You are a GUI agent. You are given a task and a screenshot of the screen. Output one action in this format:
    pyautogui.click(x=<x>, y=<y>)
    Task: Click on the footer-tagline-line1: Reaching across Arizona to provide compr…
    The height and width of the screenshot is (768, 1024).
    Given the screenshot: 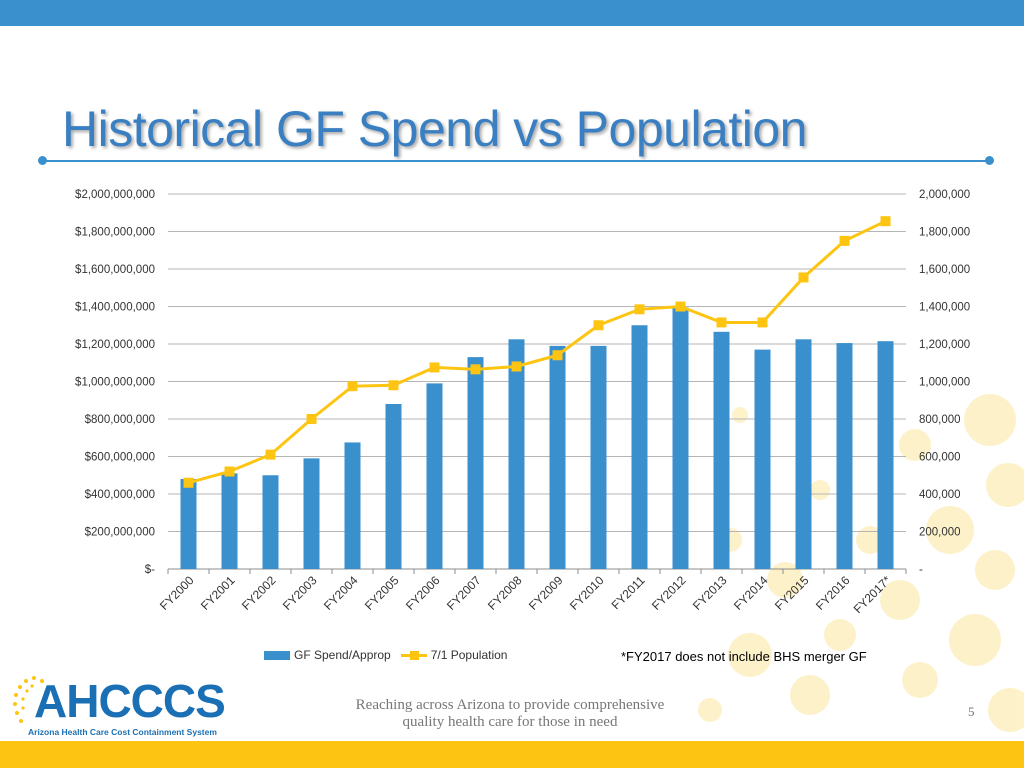 What is the action you would take?
    pyautogui.click(x=510, y=705)
    